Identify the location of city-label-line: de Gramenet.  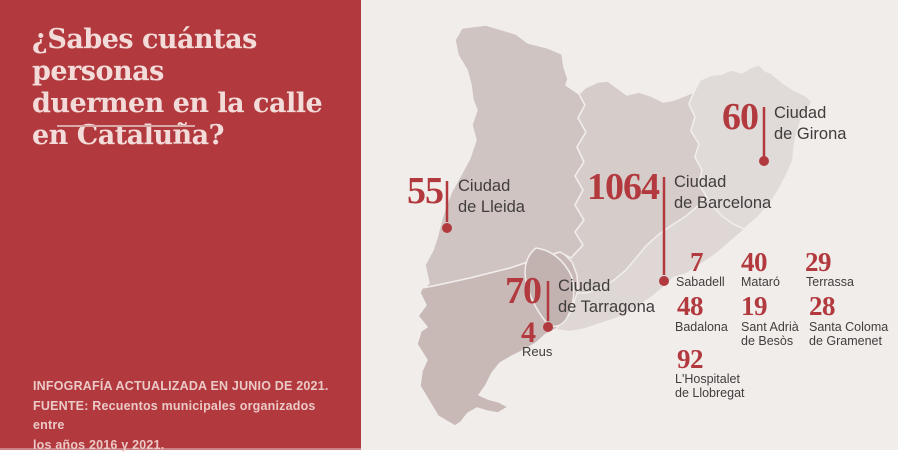
(845, 340).